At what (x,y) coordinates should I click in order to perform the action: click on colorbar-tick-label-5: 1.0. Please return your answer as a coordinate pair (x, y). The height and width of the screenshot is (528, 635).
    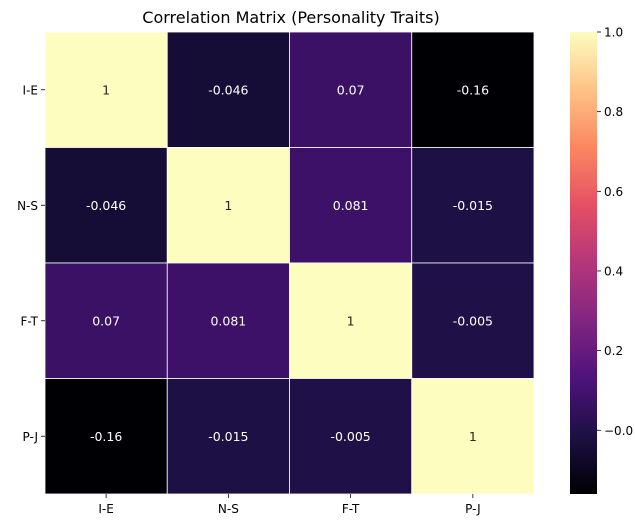
    Looking at the image, I should click on (613, 33).